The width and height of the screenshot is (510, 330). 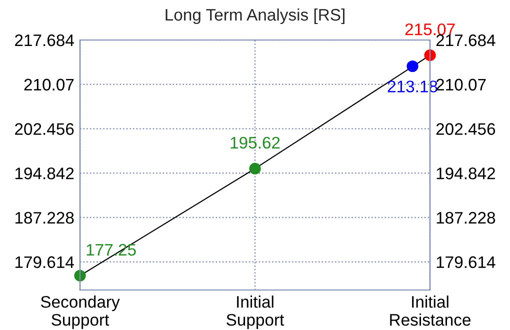 What do you see at coordinates (466, 218) in the screenshot?
I see `y2-tick-label: 187.228` at bounding box center [466, 218].